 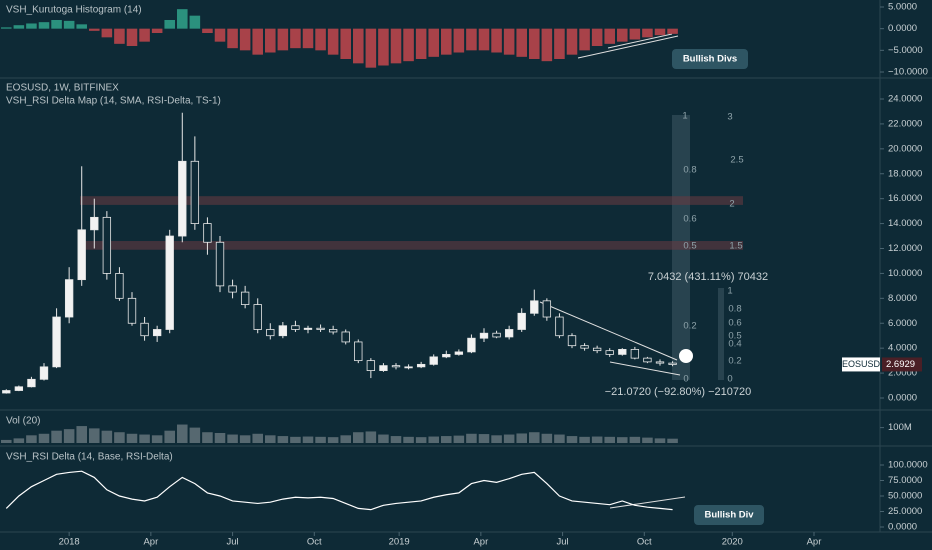 What do you see at coordinates (732, 542) in the screenshot?
I see `x-tick-label: 2020` at bounding box center [732, 542].